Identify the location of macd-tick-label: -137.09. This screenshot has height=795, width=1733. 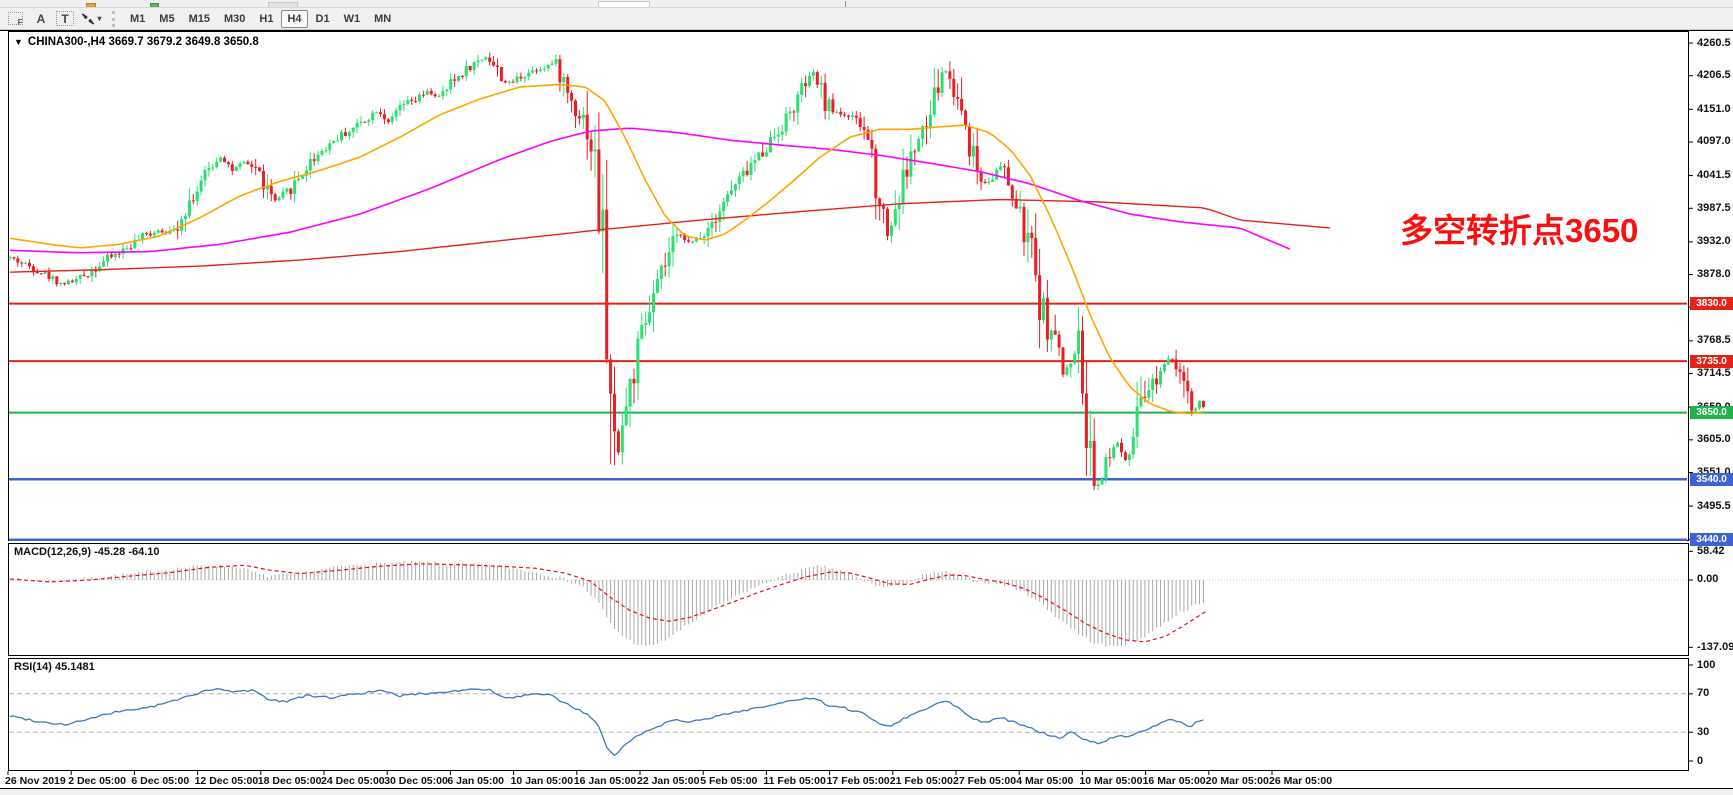
(1715, 646).